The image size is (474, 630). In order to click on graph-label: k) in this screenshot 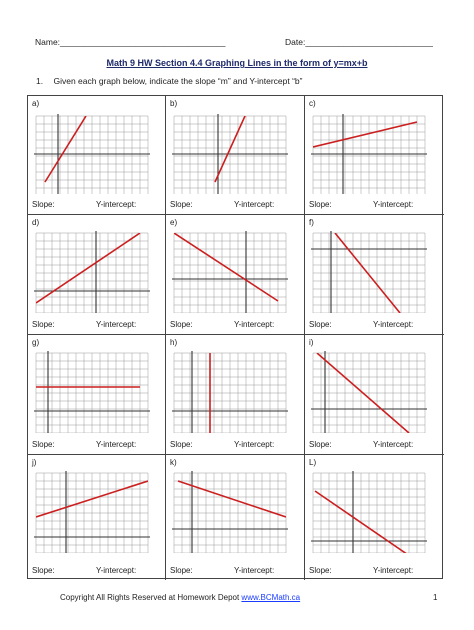, I will do `click(173, 462)`.